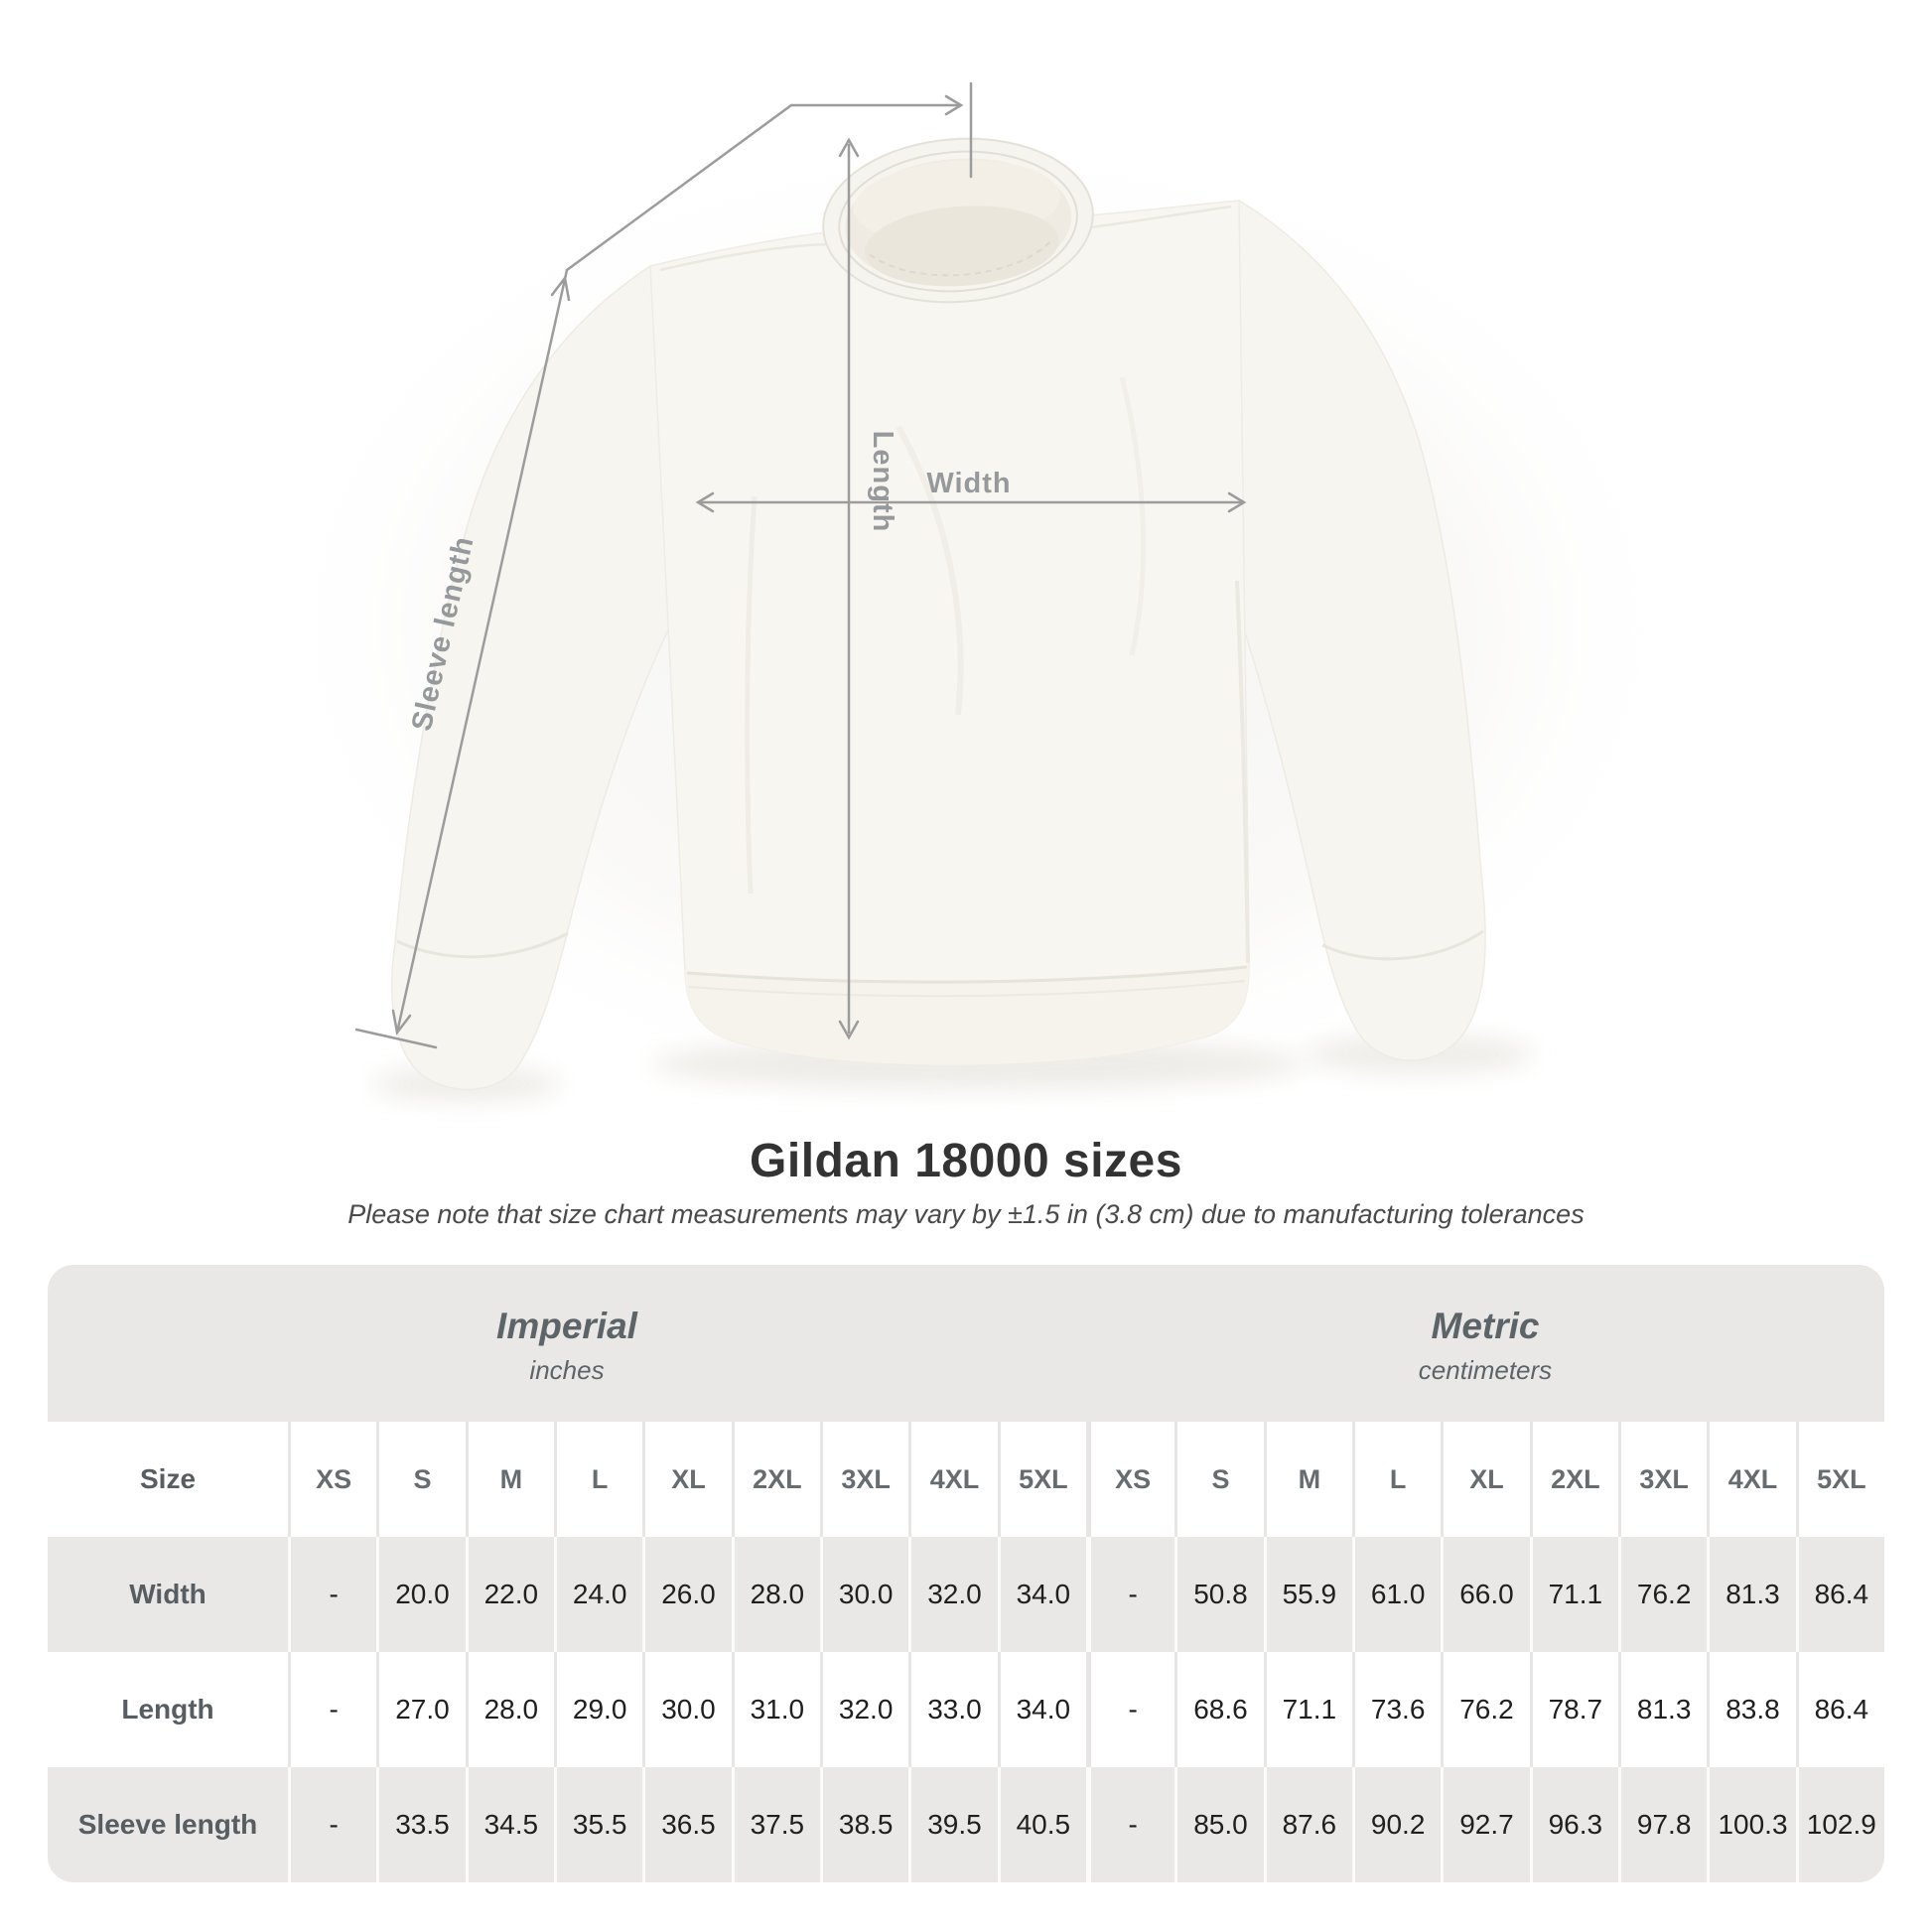 The image size is (1932, 1932). Describe the element at coordinates (421, 1594) in the screenshot. I see `value-cell: 20.0` at that location.